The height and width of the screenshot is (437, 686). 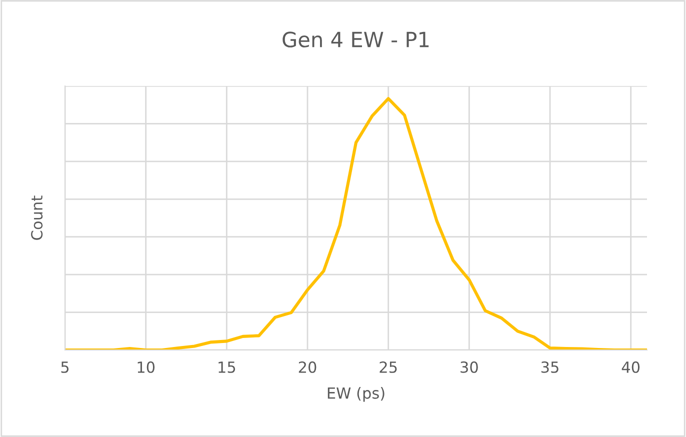 What do you see at coordinates (37, 218) in the screenshot?
I see `y-axis-title: Count` at bounding box center [37, 218].